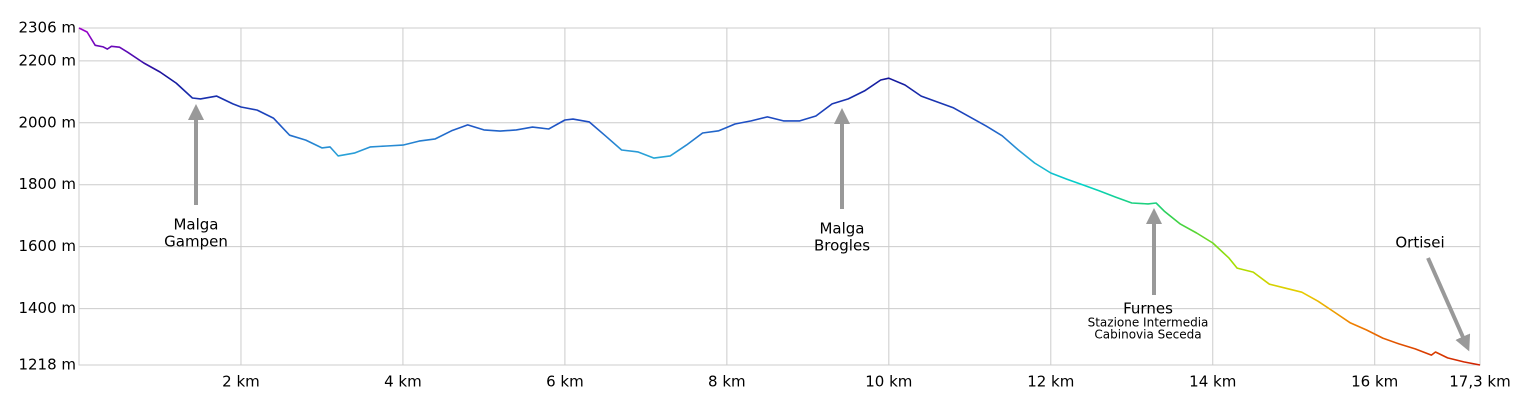  I want to click on x-tick-label: 16 km, so click(1374, 382).